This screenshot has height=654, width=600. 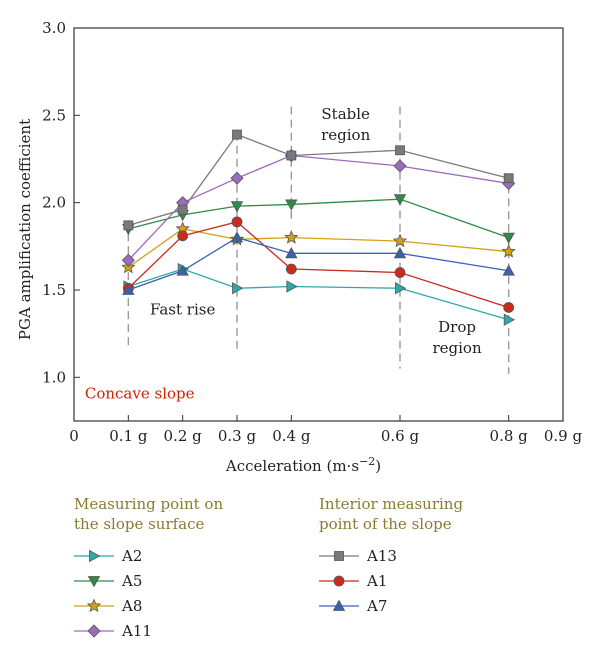 I want to click on legend-item-a11: A11, so click(x=148, y=631).